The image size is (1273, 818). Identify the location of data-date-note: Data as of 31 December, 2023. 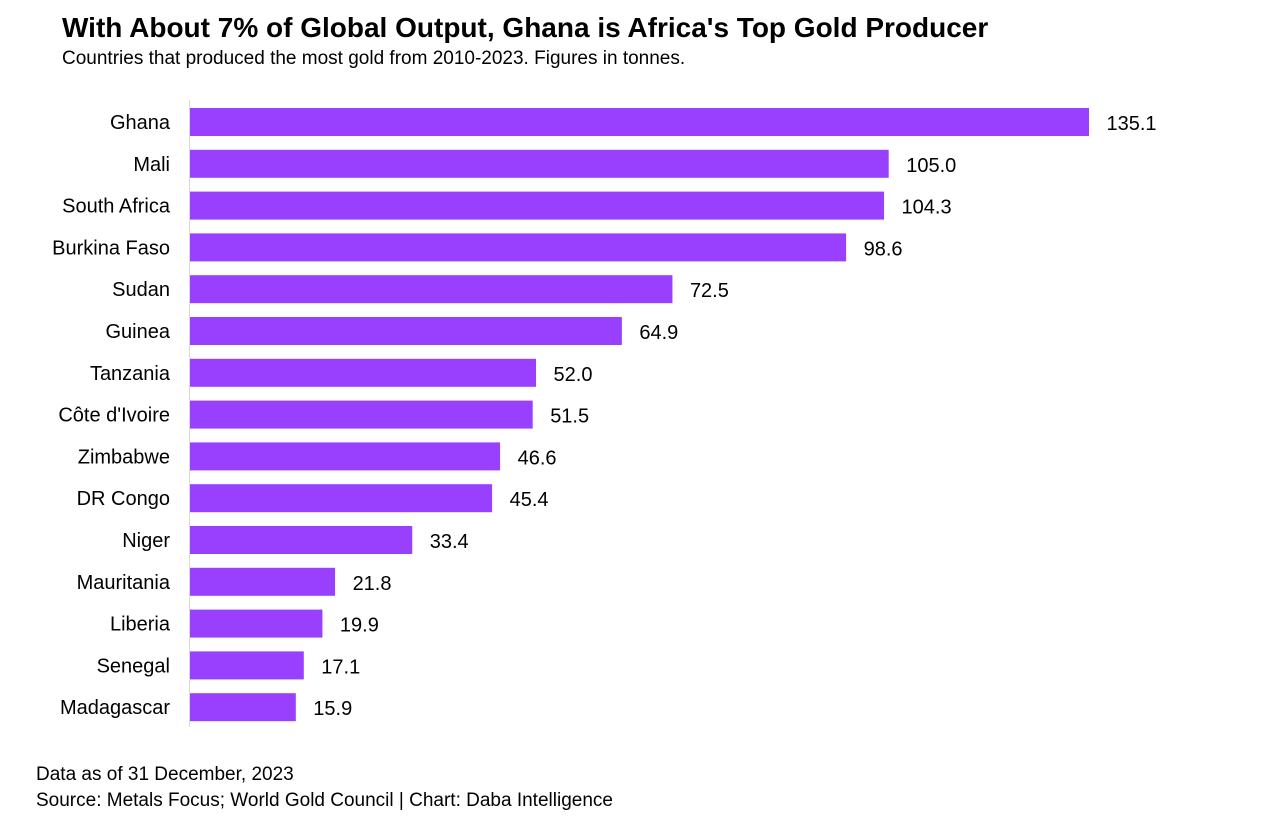
(165, 774).